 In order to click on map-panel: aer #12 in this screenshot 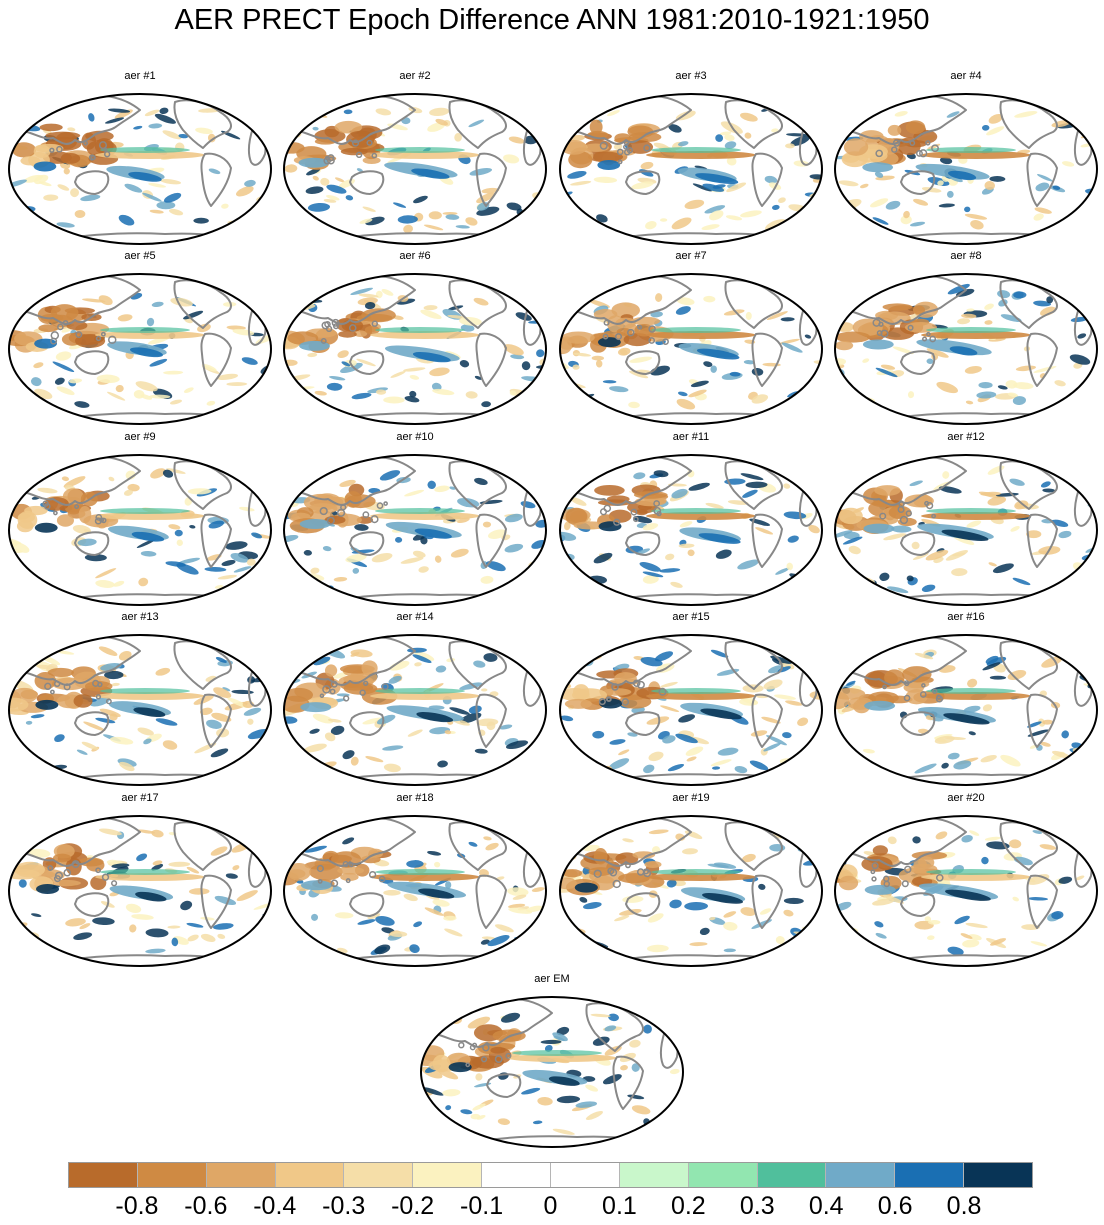, I will do `click(966, 520)`.